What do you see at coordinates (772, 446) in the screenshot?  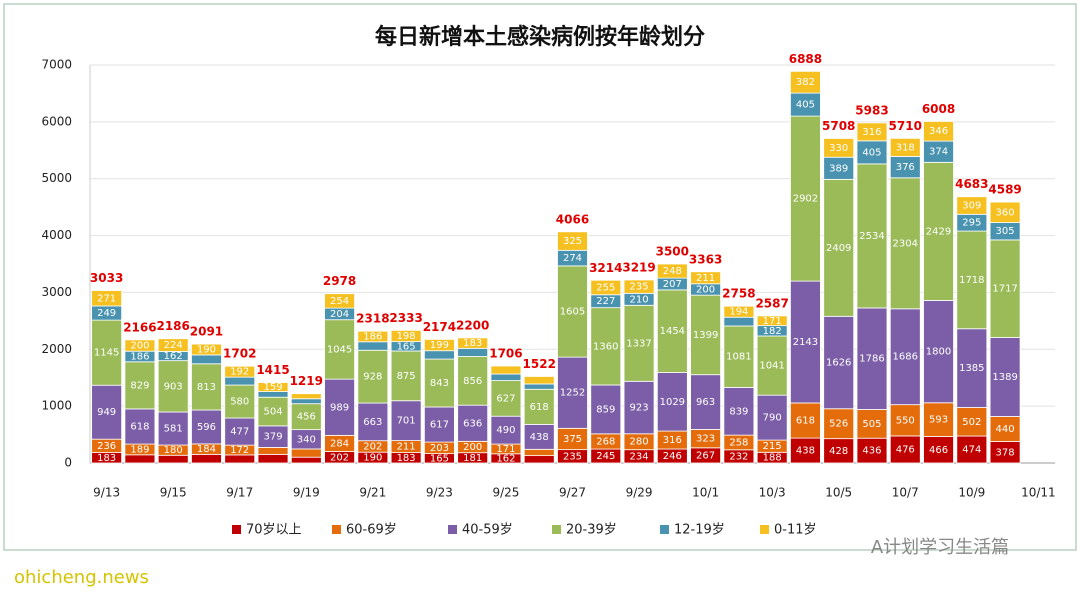 I see `data-label: 215` at bounding box center [772, 446].